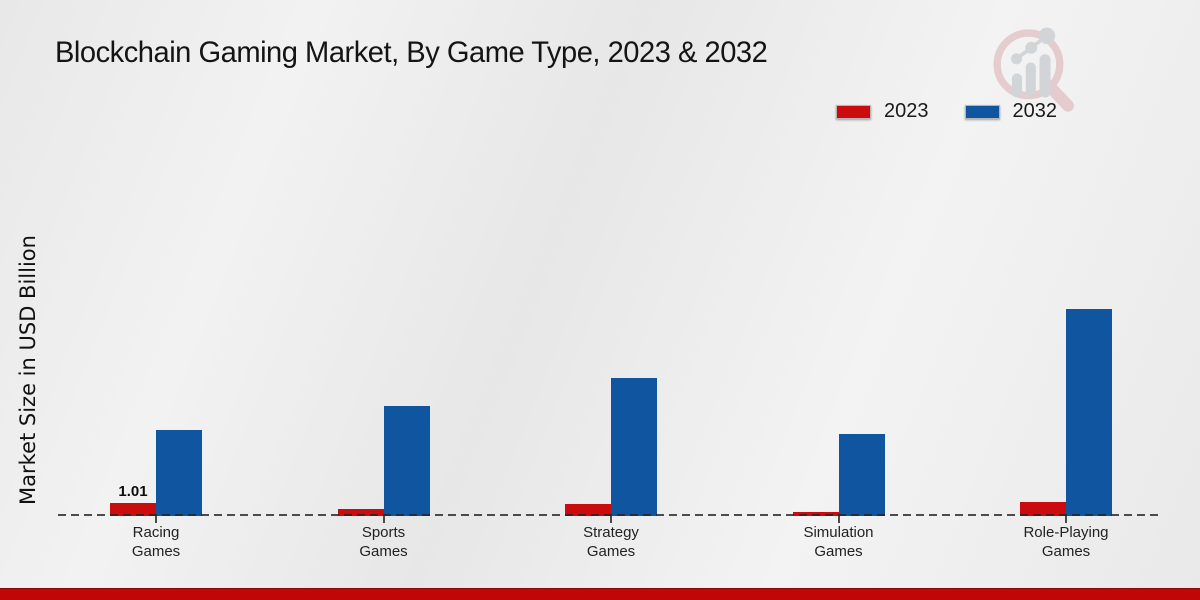  Describe the element at coordinates (133, 509) in the screenshot. I see `bar-2023-racing-games` at that location.